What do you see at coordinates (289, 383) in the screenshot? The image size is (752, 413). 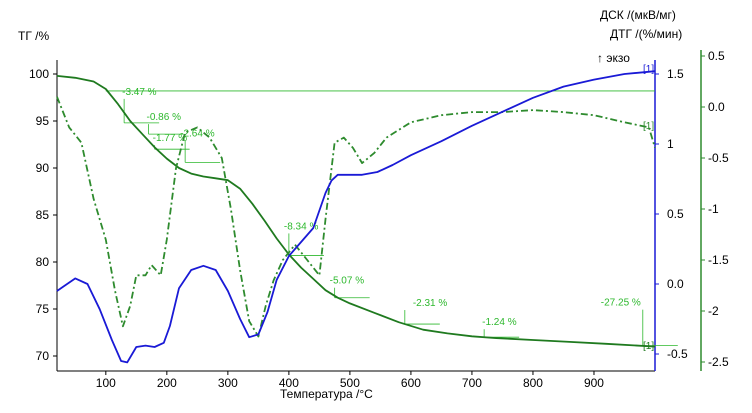 I see `x-tick-label: 400` at bounding box center [289, 383].